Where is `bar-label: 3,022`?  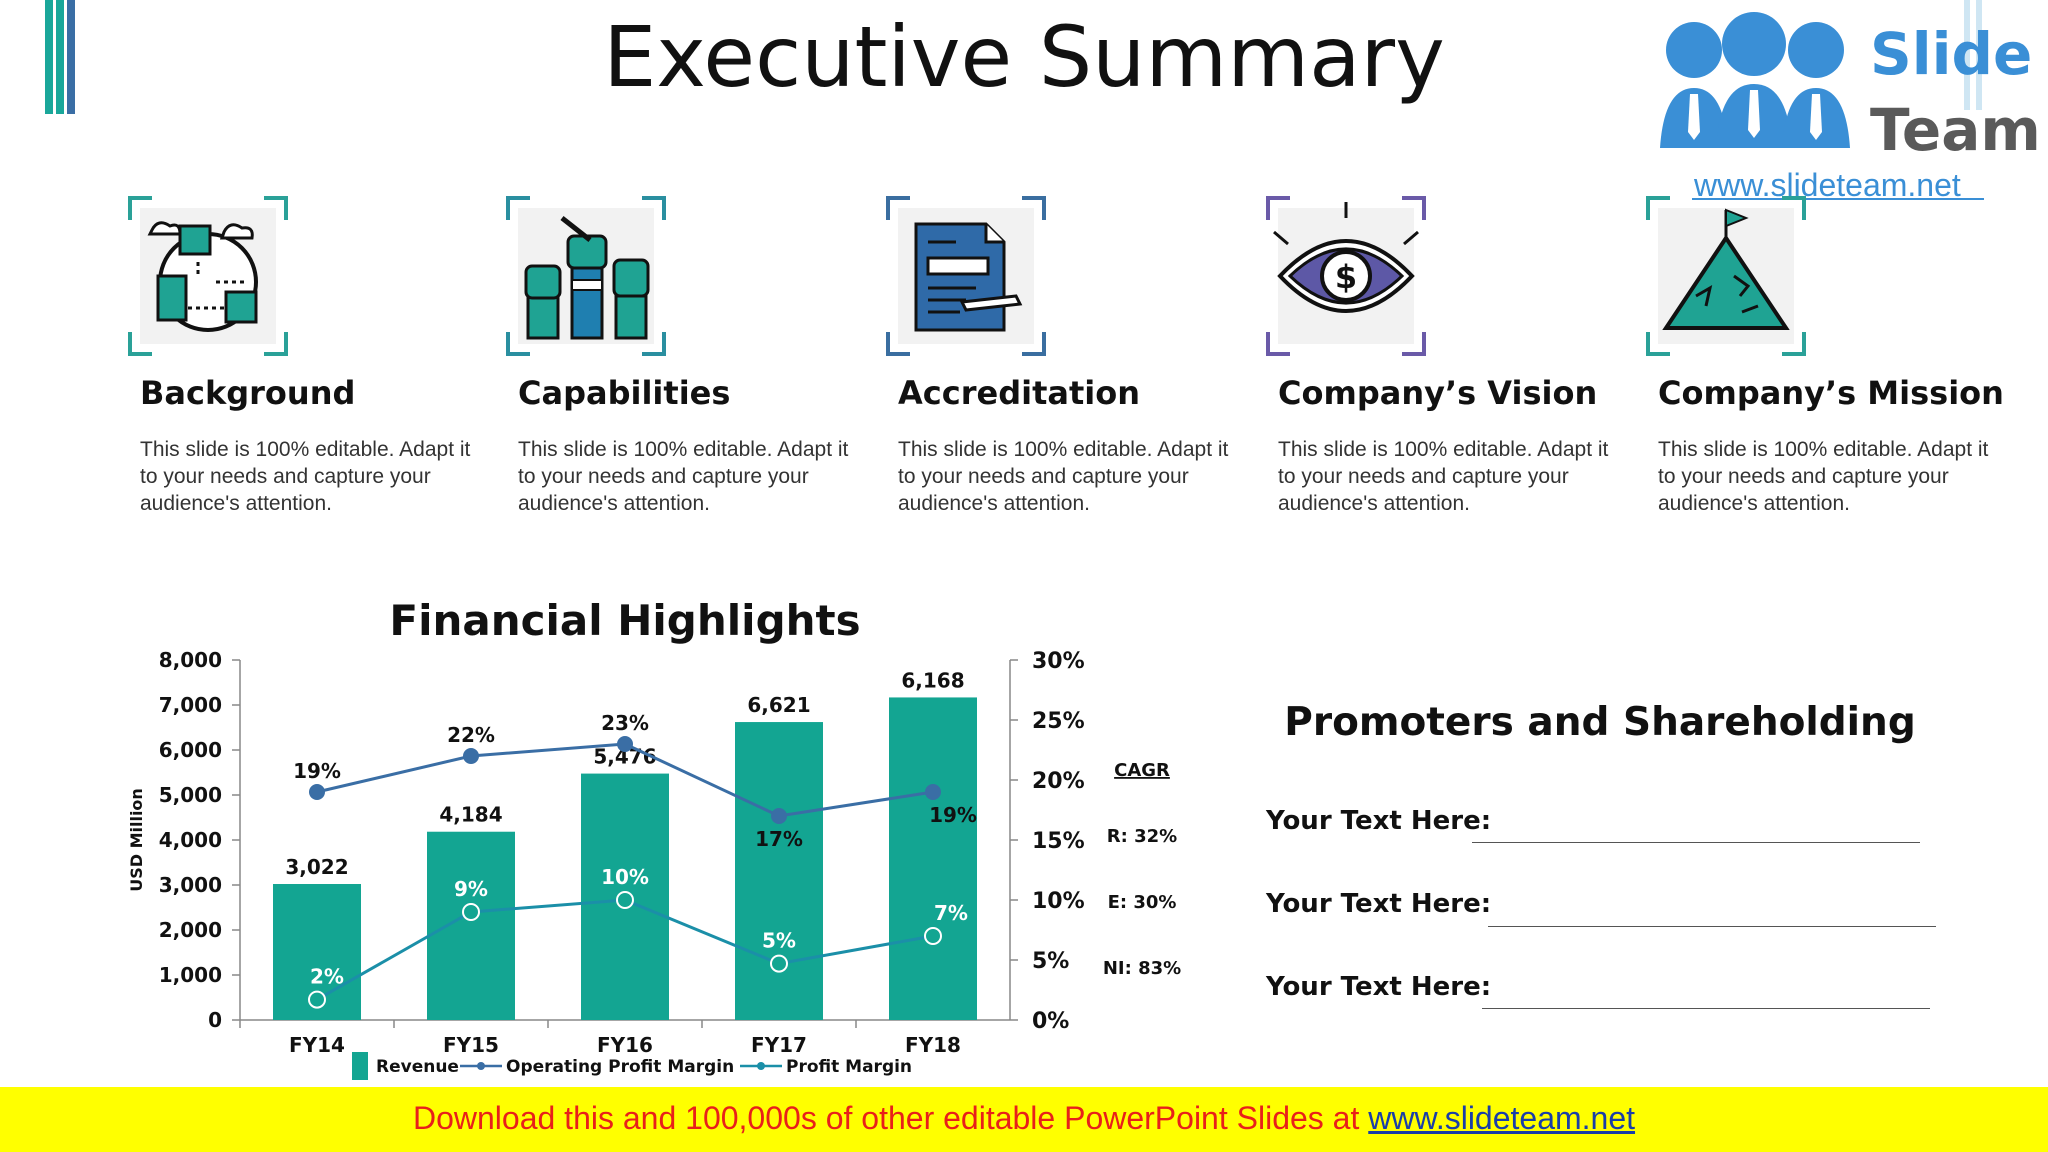 bar-label: 3,022 is located at coordinates (316, 867).